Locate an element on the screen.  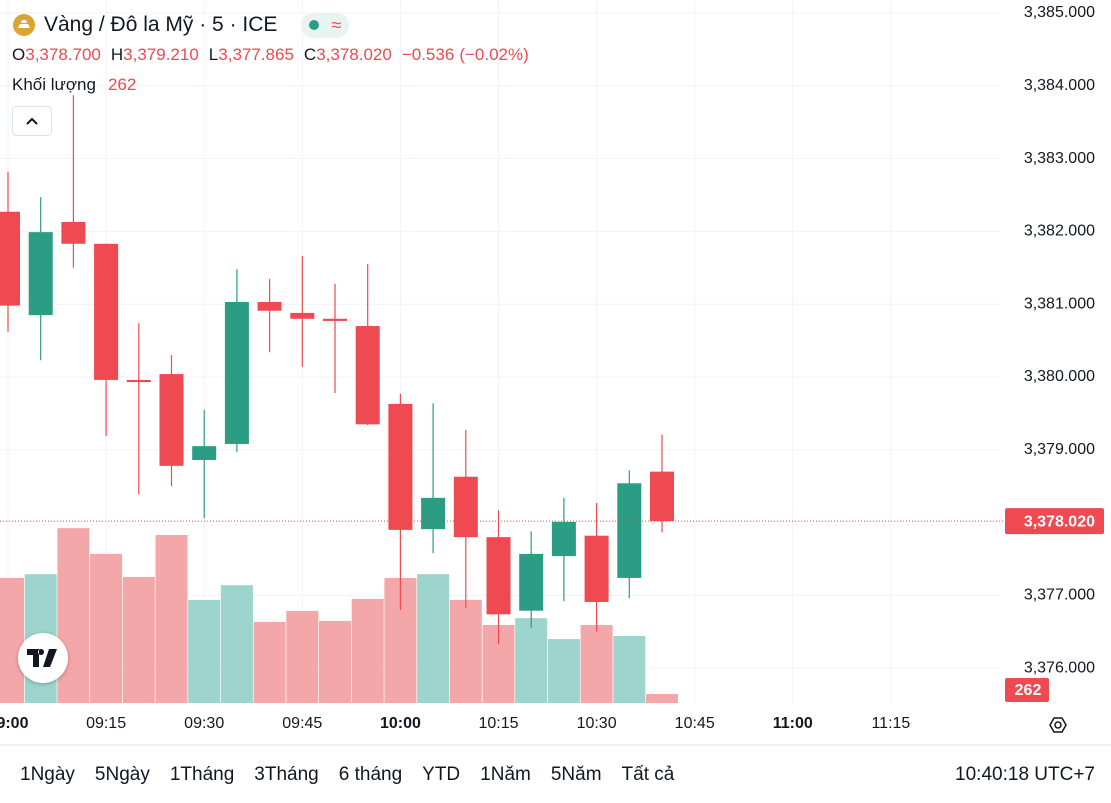
range-button: 6 tháng is located at coordinates (370, 774).